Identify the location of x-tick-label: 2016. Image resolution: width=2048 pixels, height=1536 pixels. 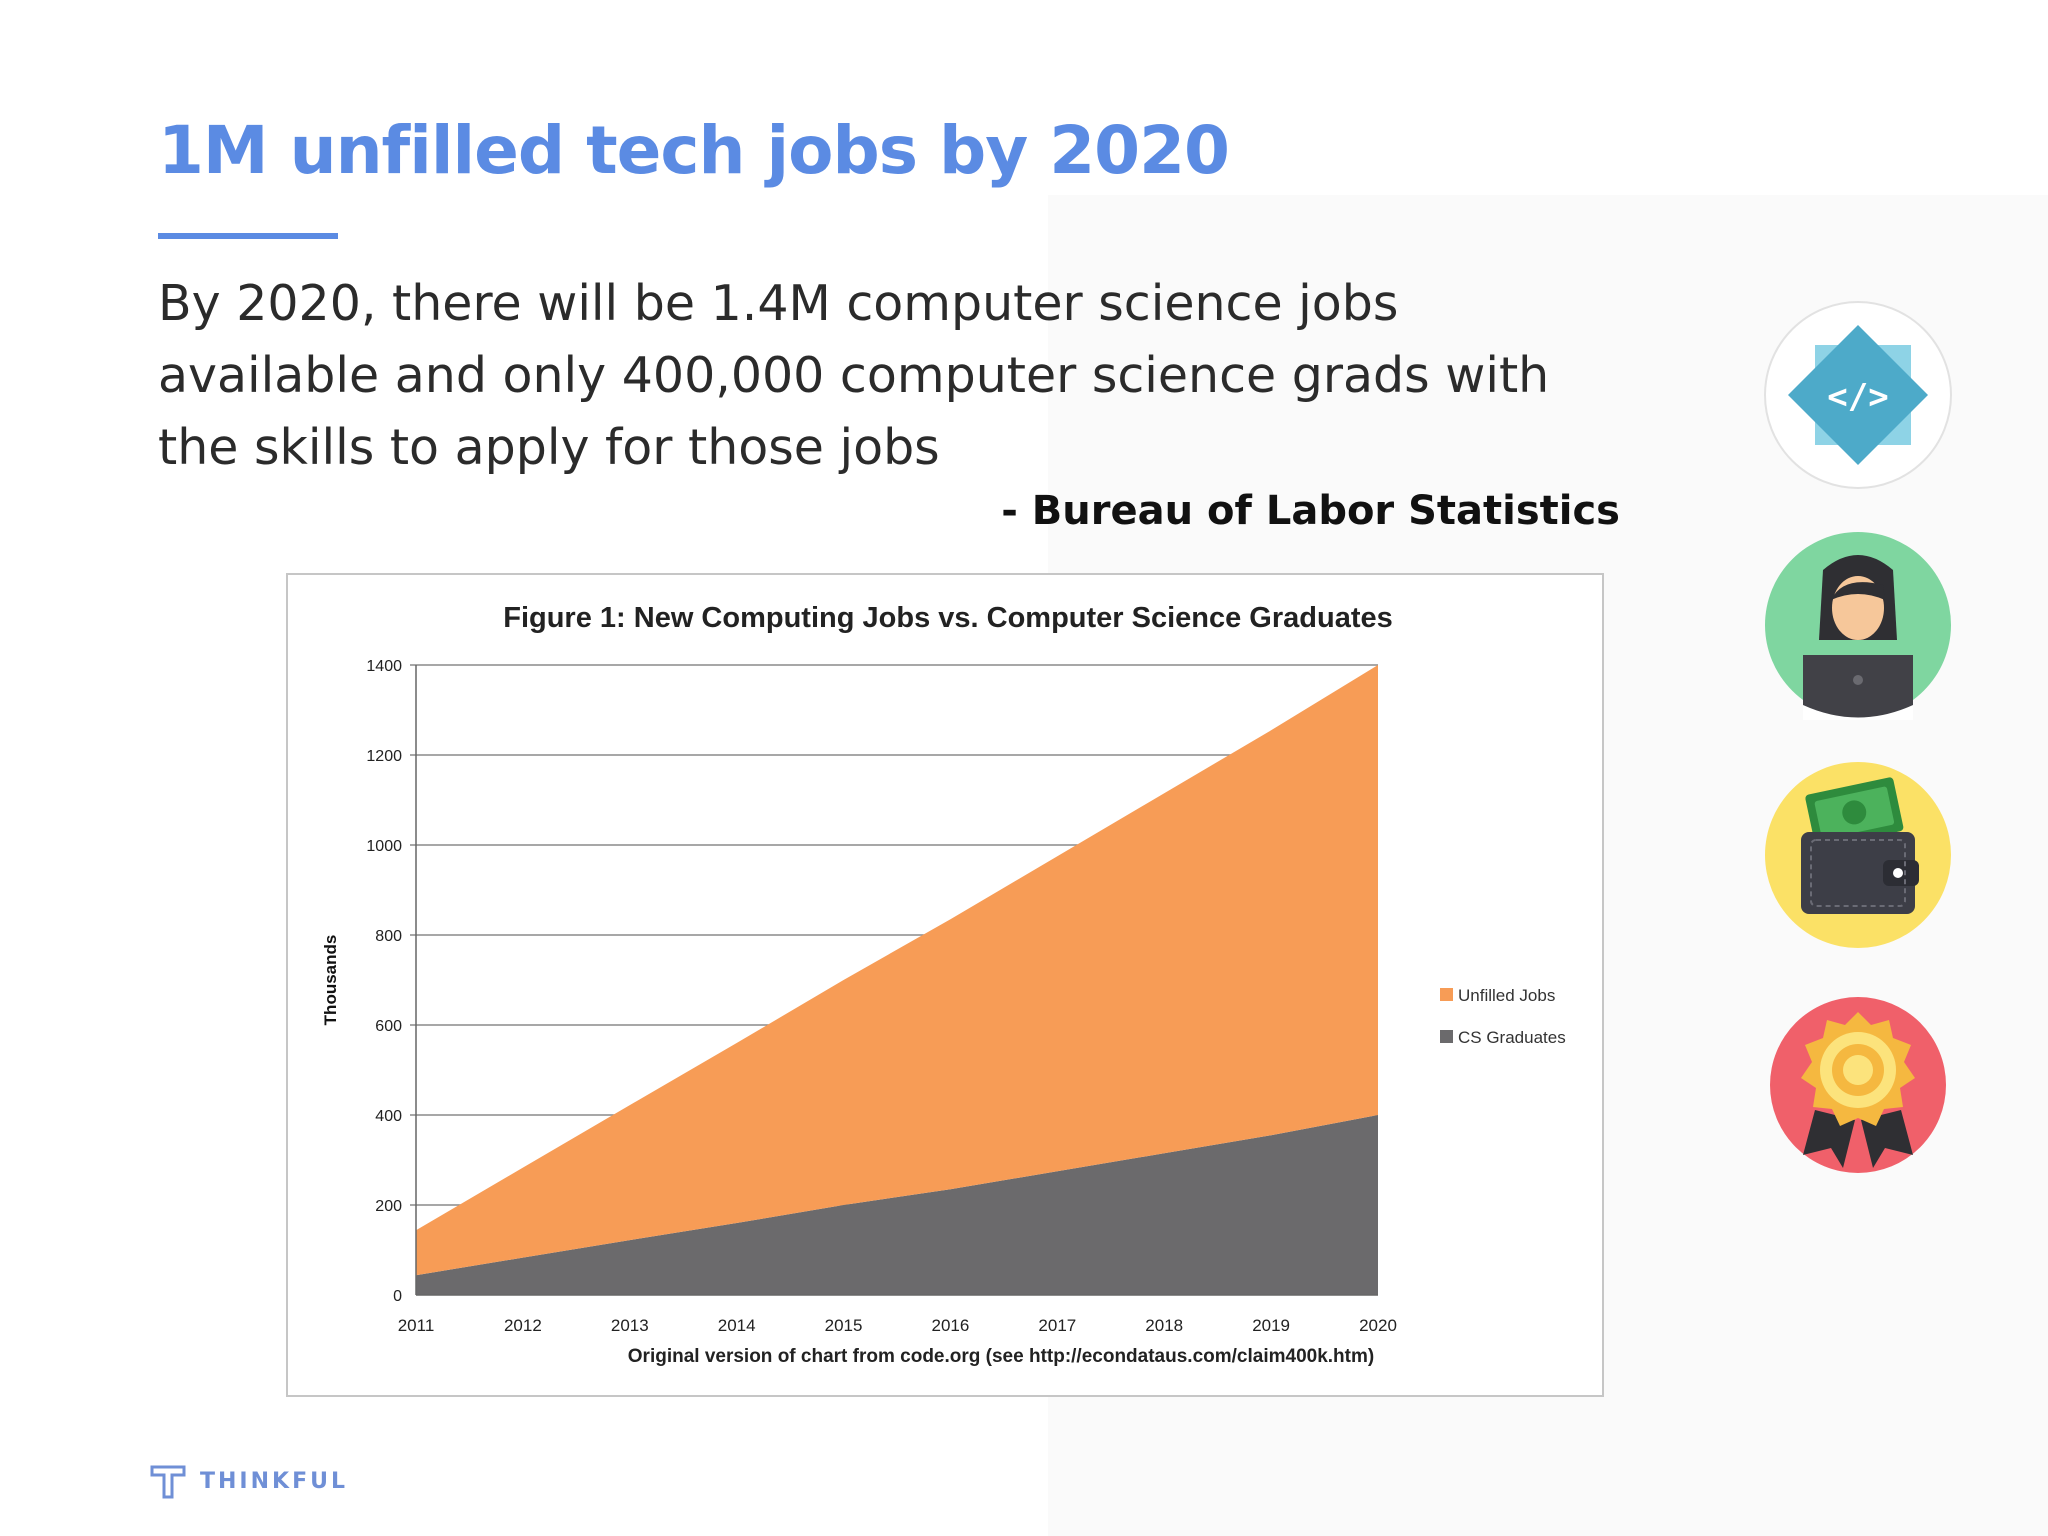
(951, 1325).